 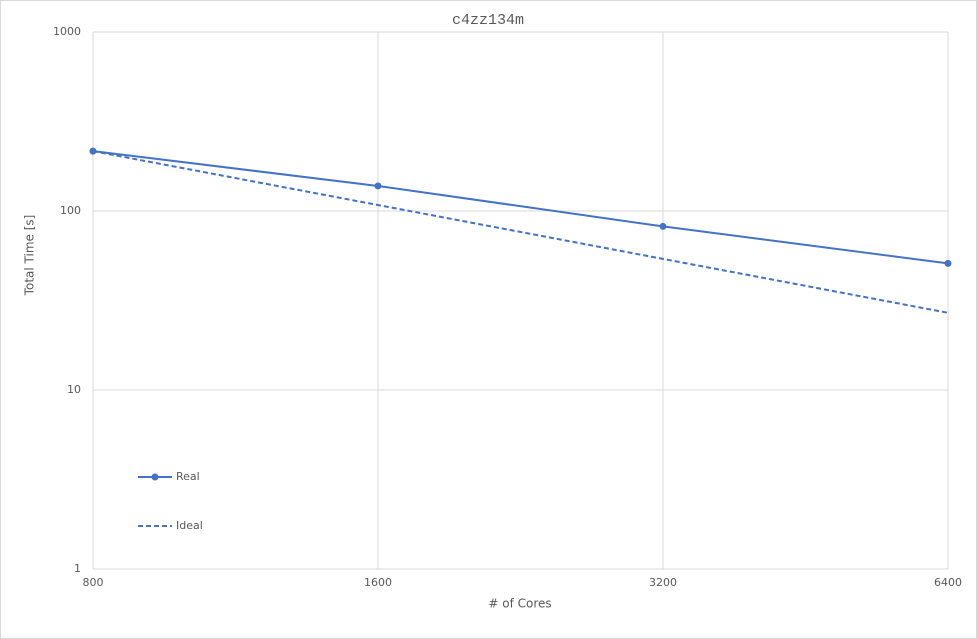 What do you see at coordinates (67, 31) in the screenshot?
I see `y-tick-label: 1000` at bounding box center [67, 31].